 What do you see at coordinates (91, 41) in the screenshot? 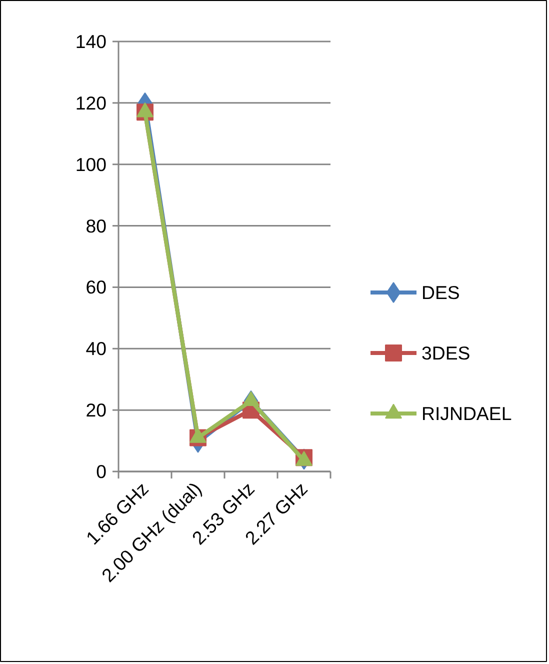
I see `y-tick-label: 140` at bounding box center [91, 41].